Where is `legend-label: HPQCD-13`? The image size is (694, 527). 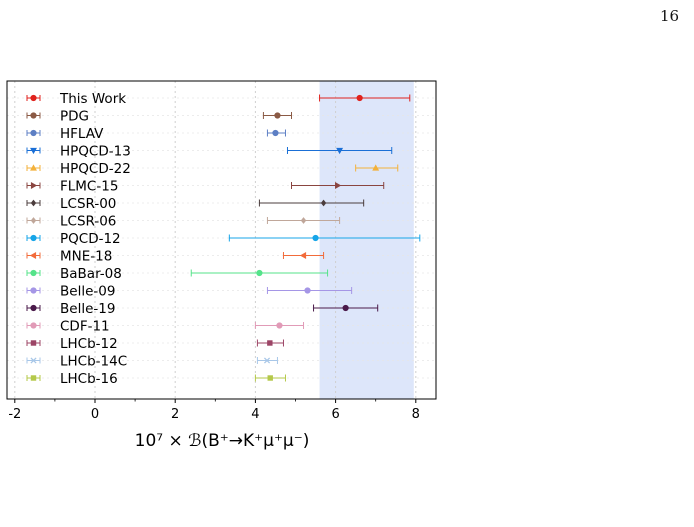
legend-label: HPQCD-13 is located at coordinates (95, 152).